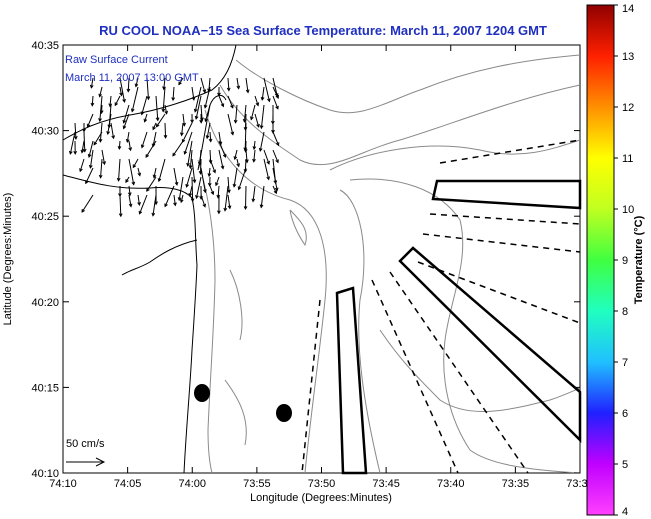 The width and height of the screenshot is (651, 519). Describe the element at coordinates (625, 465) in the screenshot. I see `colorbar-tick-label: 5` at that location.